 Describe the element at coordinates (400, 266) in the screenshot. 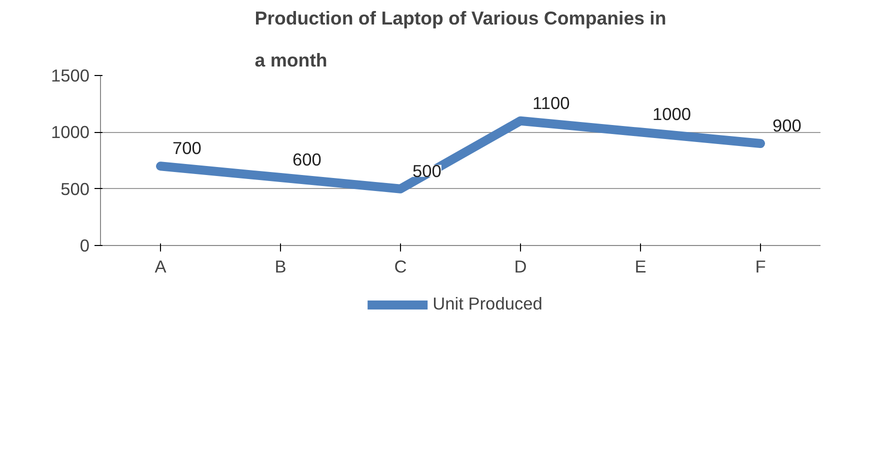

I see `x-tick-label: C` at that location.